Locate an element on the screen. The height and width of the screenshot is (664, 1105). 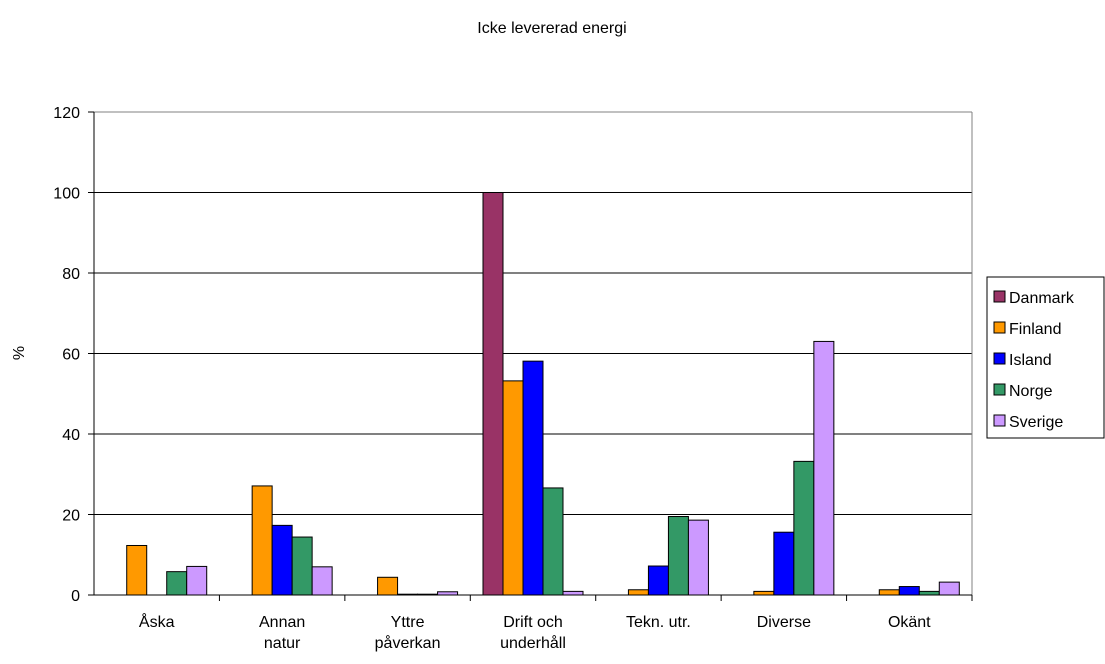
legend-label-island: Island is located at coordinates (1030, 360).